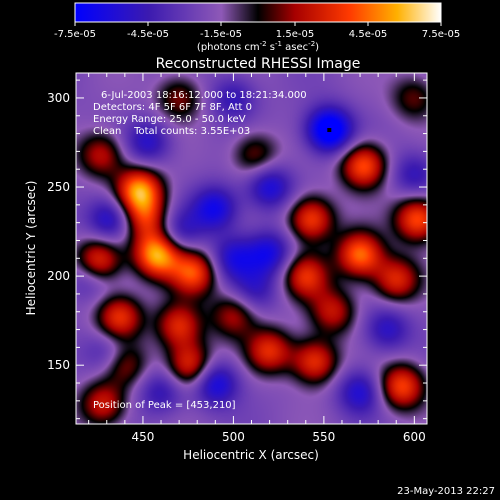  I want to click on colorbar-unit-label: (photons cm-2 s-1 asec-2), so click(258, 46).